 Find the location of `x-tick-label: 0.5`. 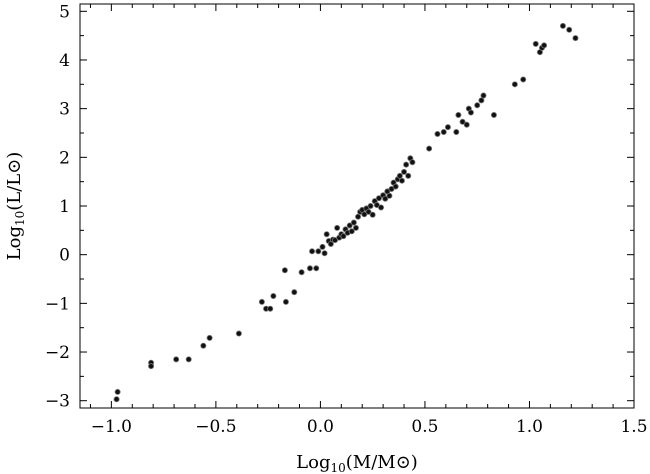

x-tick-label: 0.5 is located at coordinates (424, 427).